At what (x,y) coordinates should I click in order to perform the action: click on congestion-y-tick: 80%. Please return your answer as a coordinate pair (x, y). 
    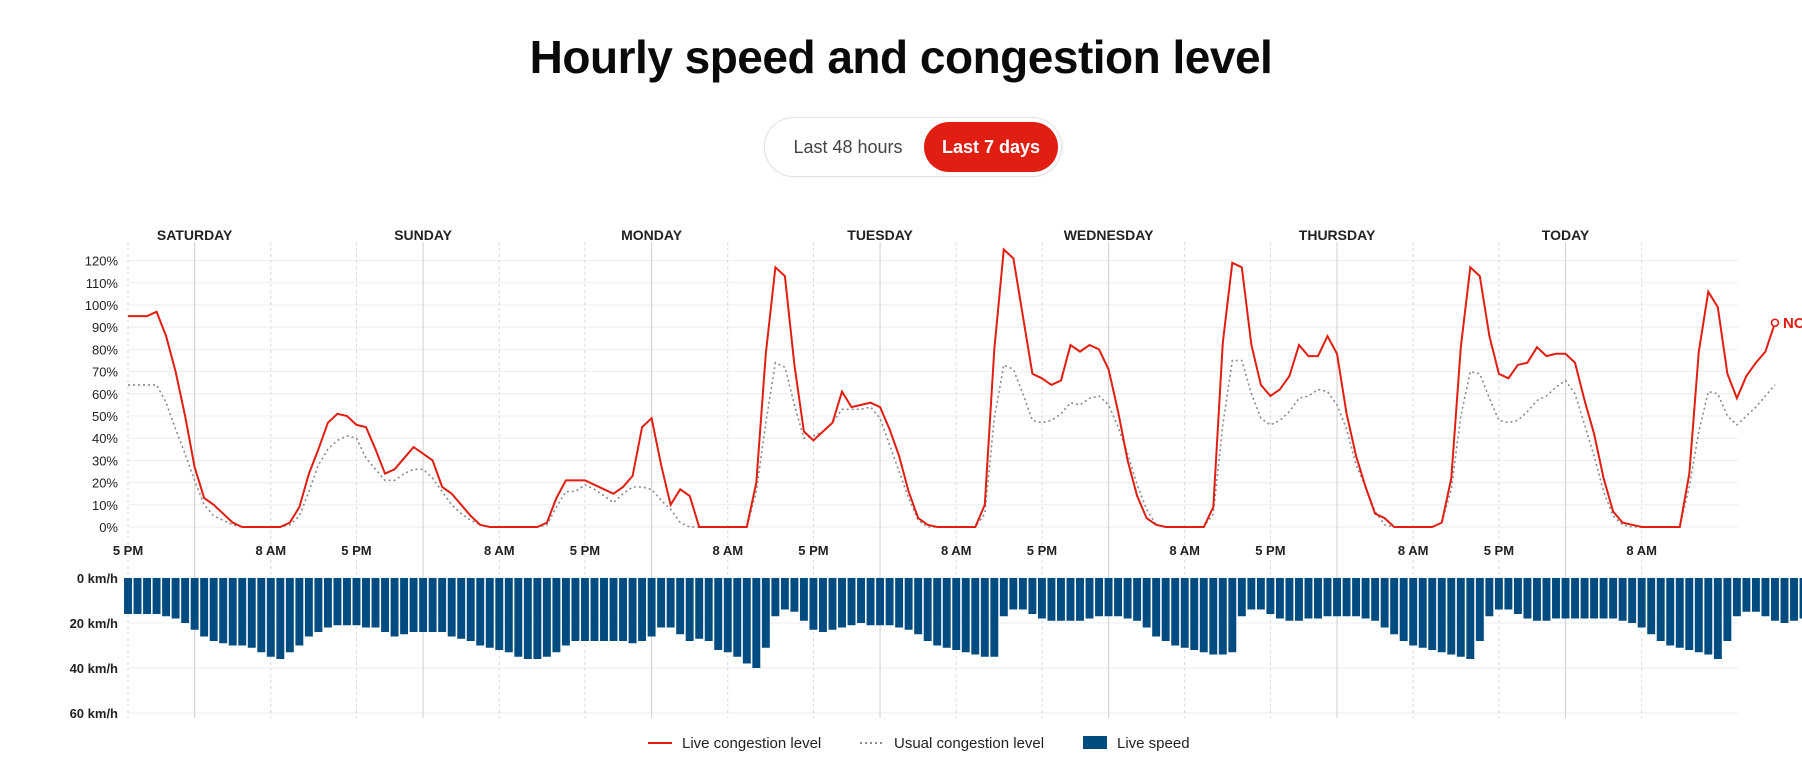
    Looking at the image, I should click on (105, 349).